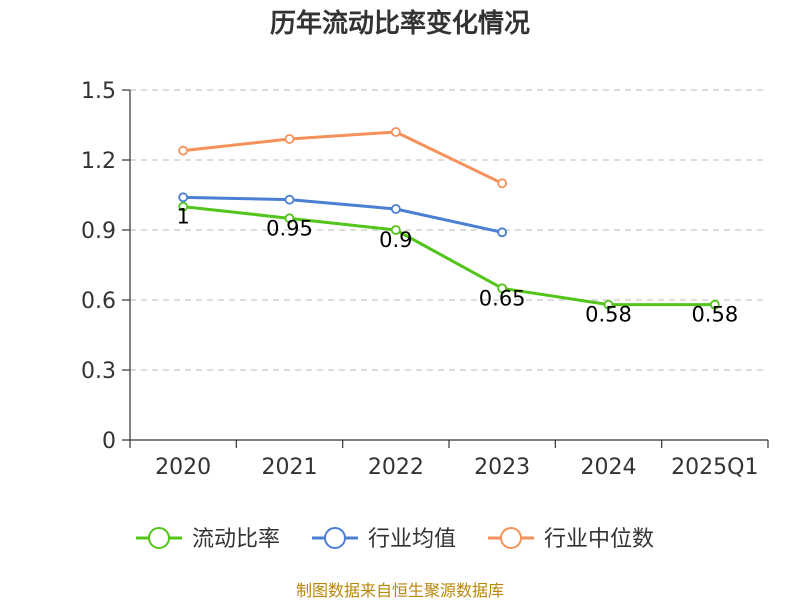  Describe the element at coordinates (400, 590) in the screenshot. I see `source-note: 制图数据来自恒生聚源数据库` at that location.